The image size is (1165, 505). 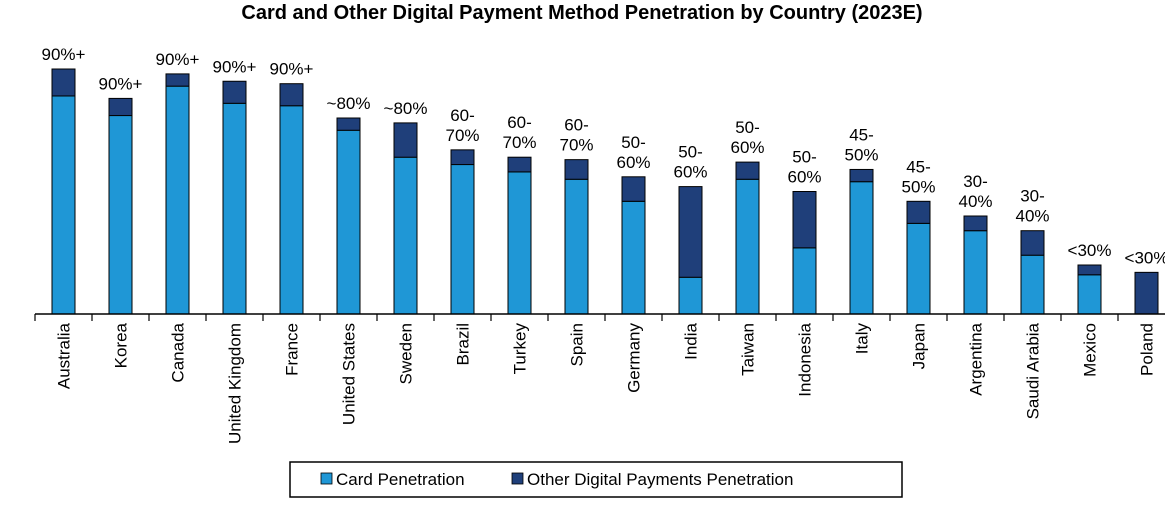 I want to click on x-tick-label: France, so click(x=292, y=349).